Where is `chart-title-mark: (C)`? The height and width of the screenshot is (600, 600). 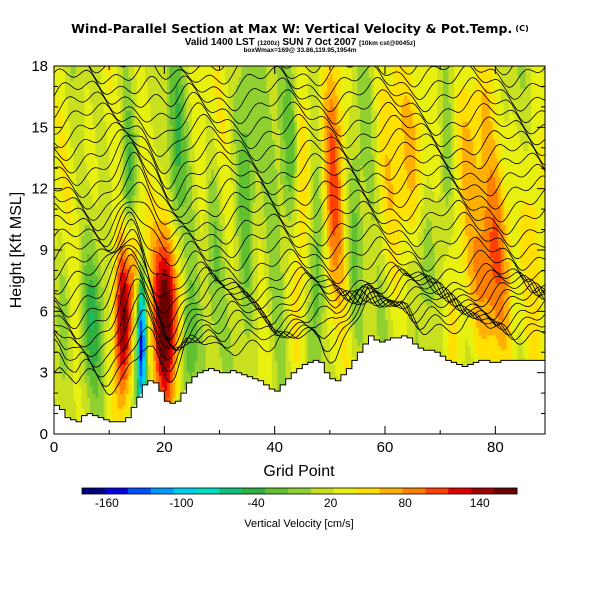 chart-title-mark: (C) is located at coordinates (522, 28).